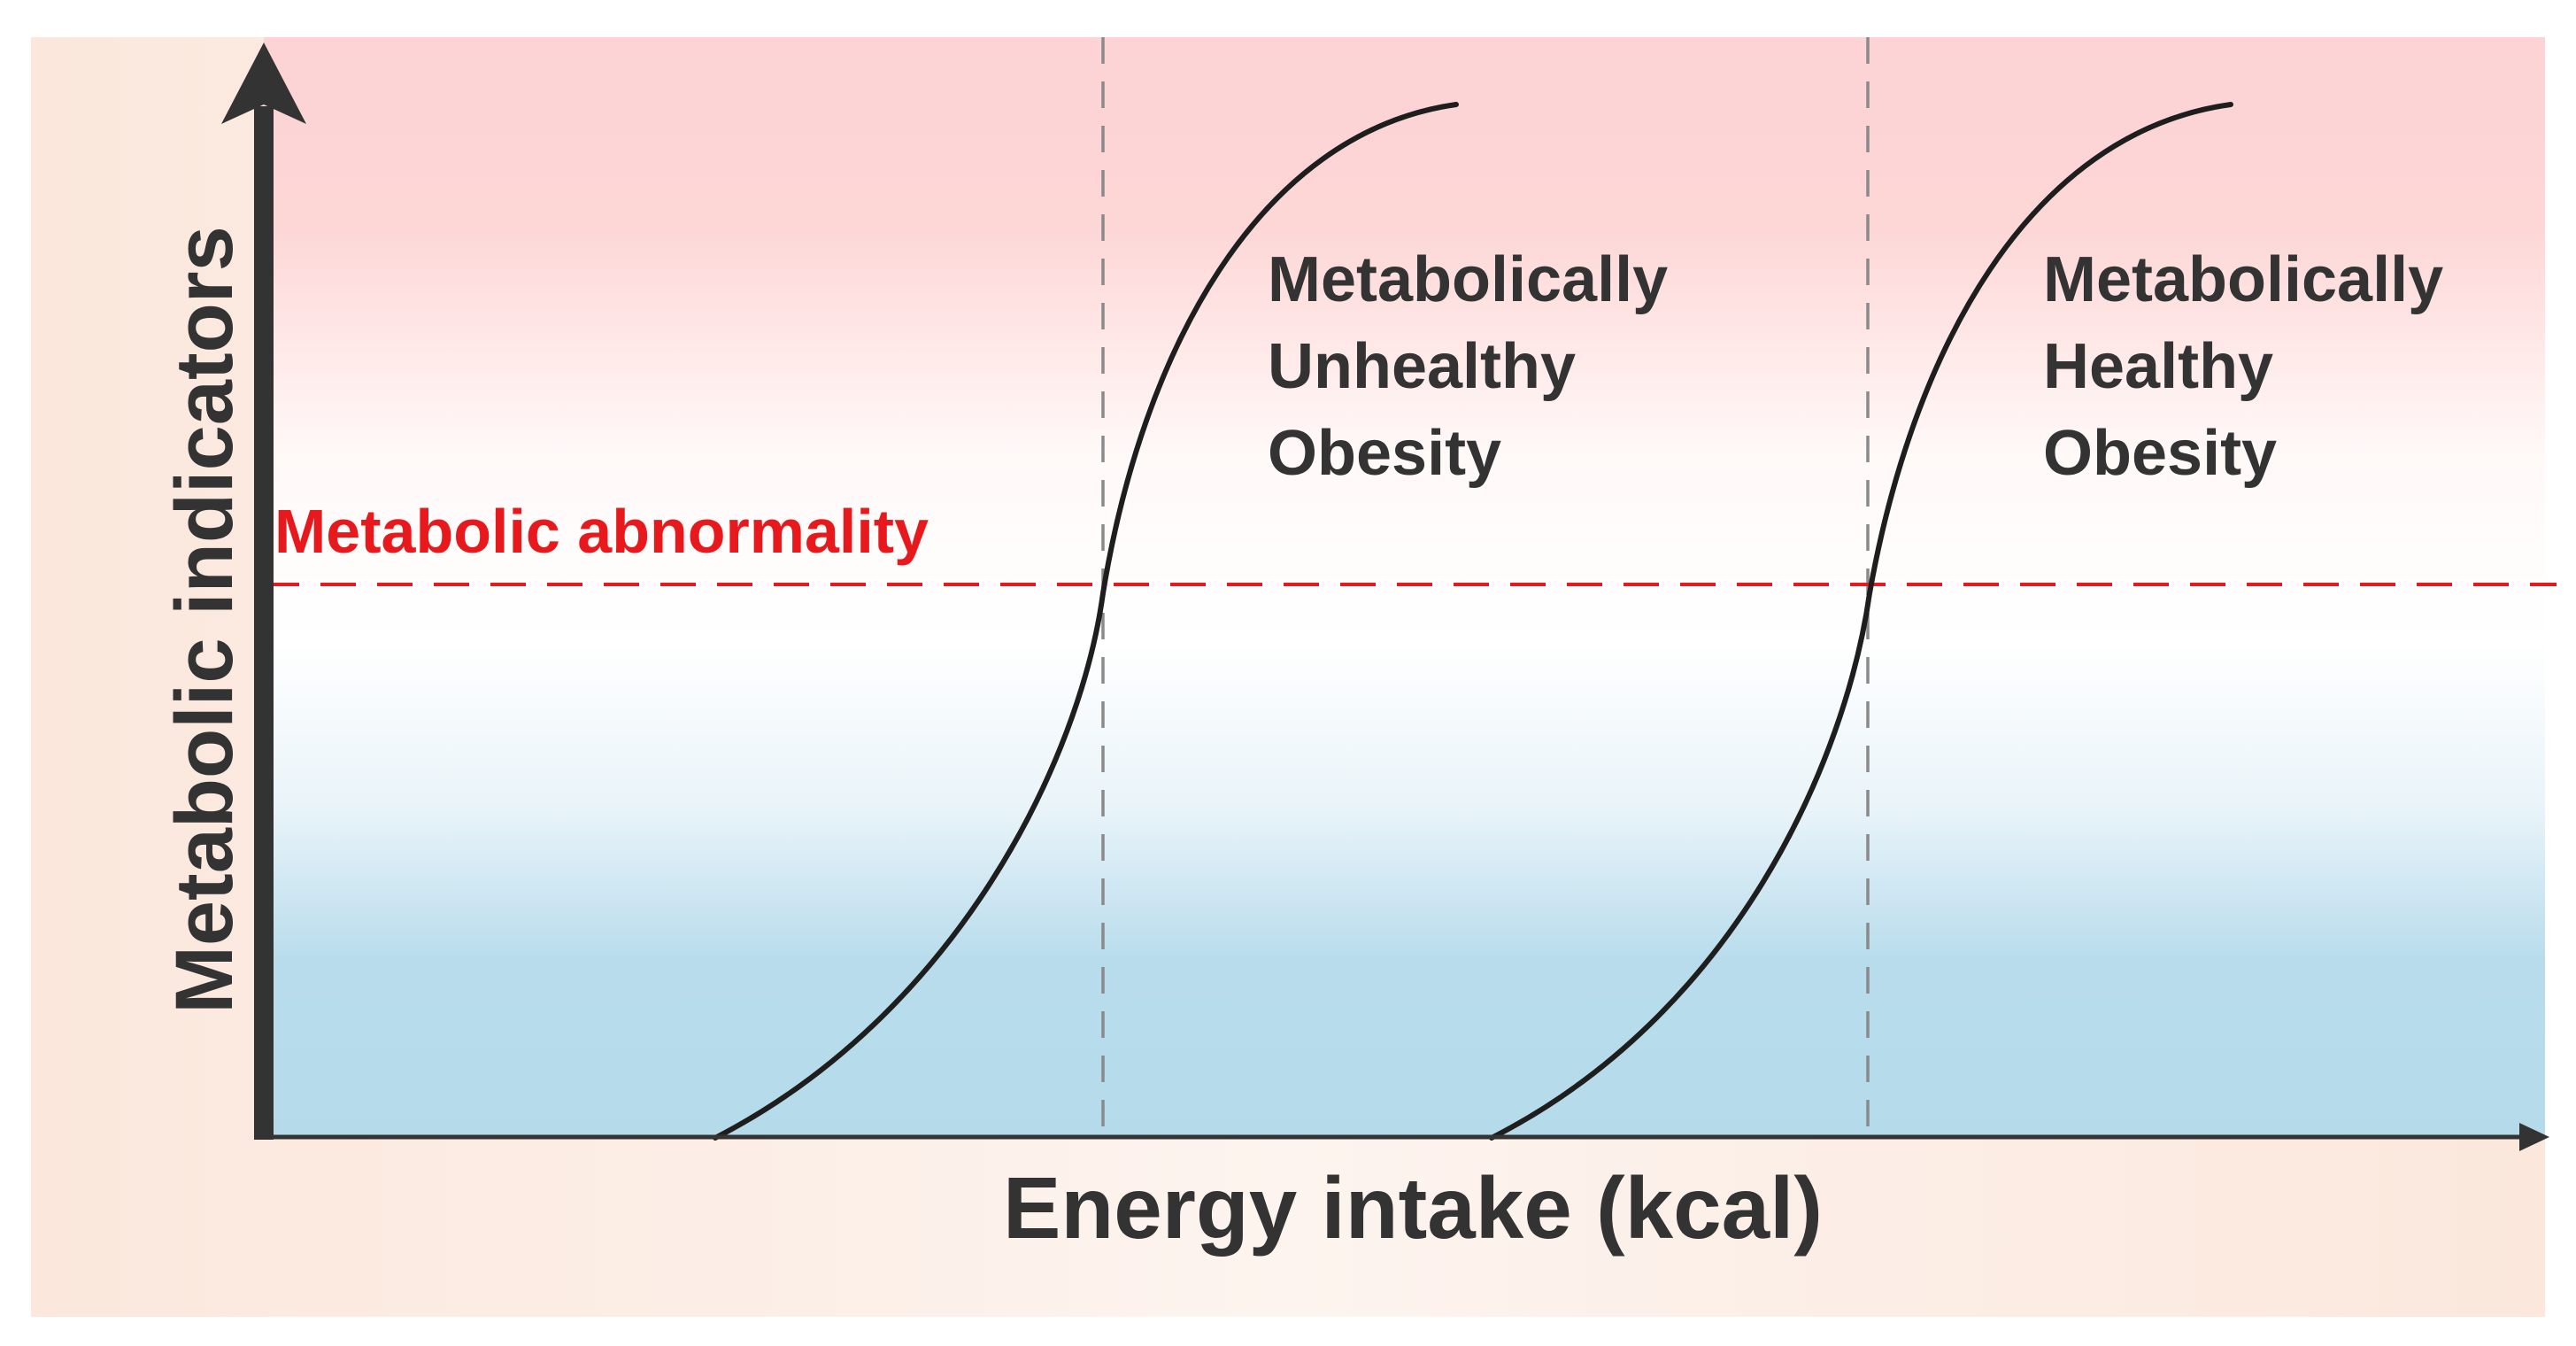 The height and width of the screenshot is (1346, 2576). What do you see at coordinates (204, 620) in the screenshot?
I see `y-axis-label: Metabolic indicators` at bounding box center [204, 620].